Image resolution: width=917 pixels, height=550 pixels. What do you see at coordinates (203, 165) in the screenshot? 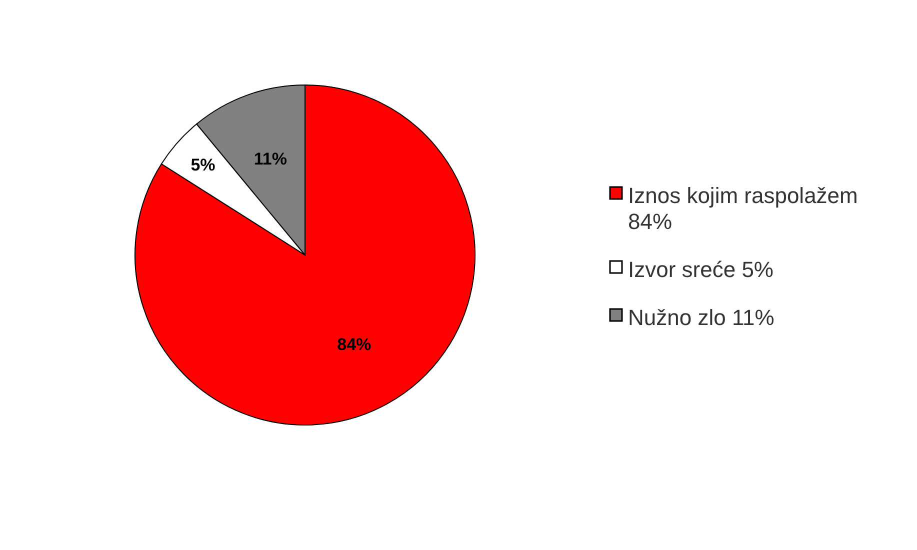
I see `data-label: 5%` at bounding box center [203, 165].